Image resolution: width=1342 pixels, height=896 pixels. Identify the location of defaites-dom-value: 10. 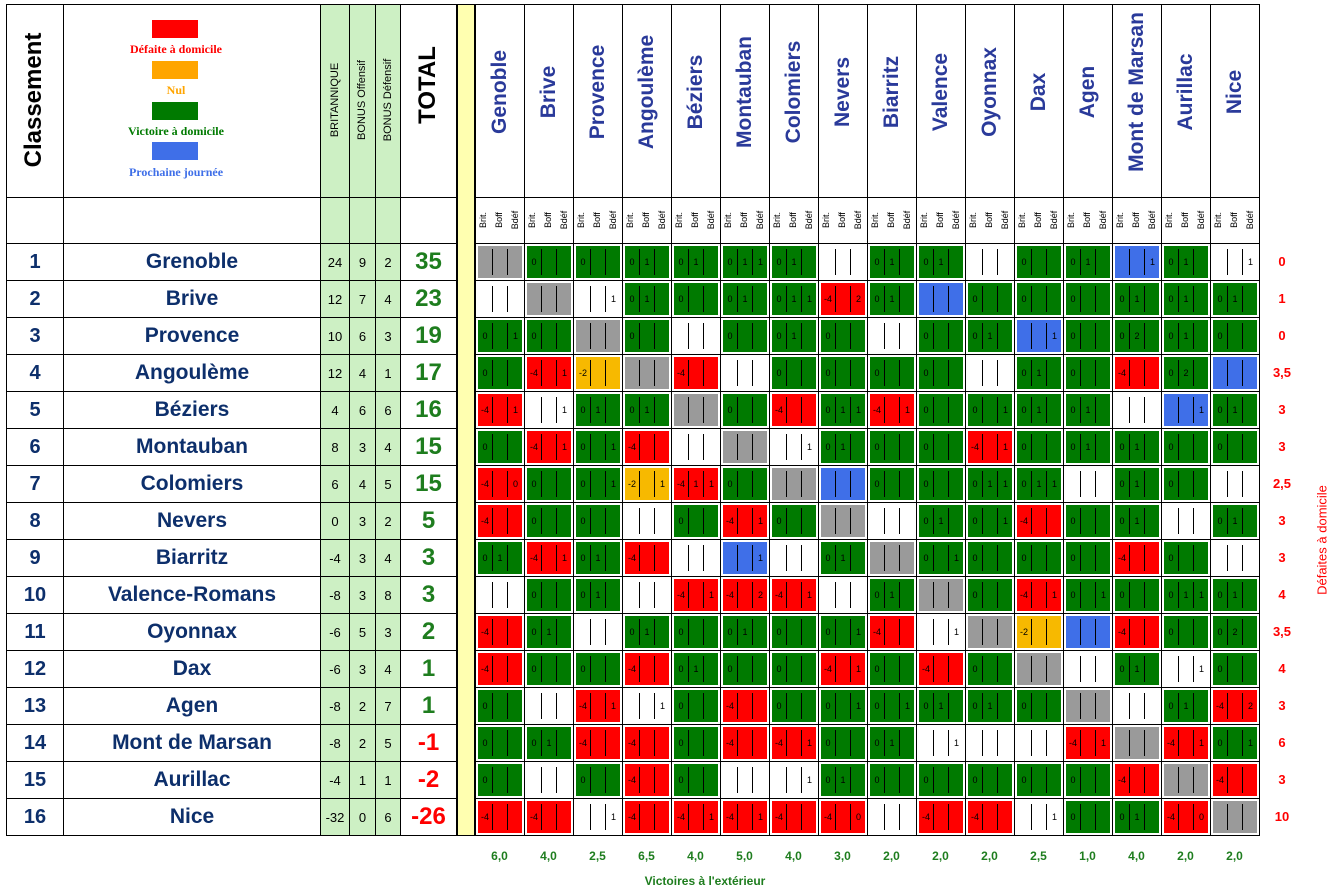
(1282, 816).